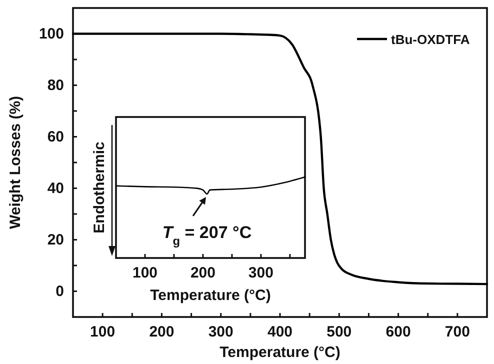 Image resolution: width=494 pixels, height=364 pixels. I want to click on x-tick-label: 500, so click(339, 332).